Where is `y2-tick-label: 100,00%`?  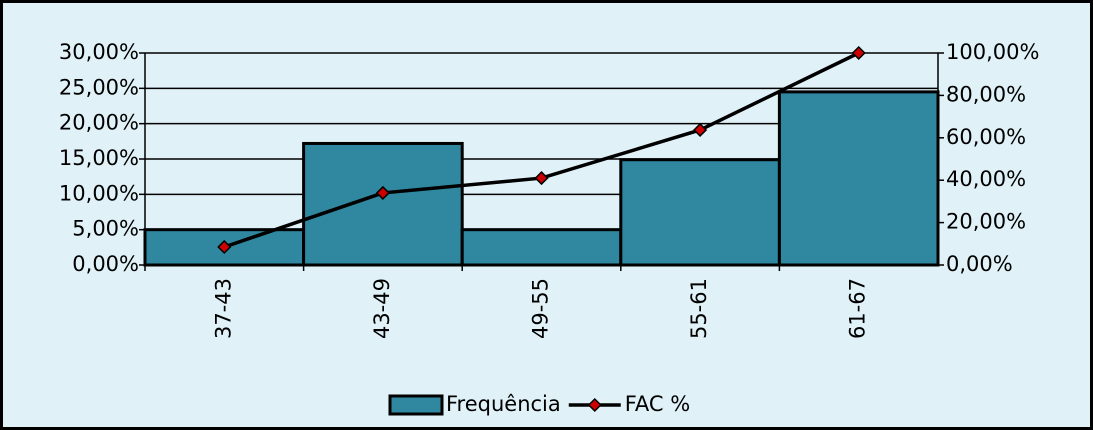
y2-tick-label: 100,00% is located at coordinates (992, 52).